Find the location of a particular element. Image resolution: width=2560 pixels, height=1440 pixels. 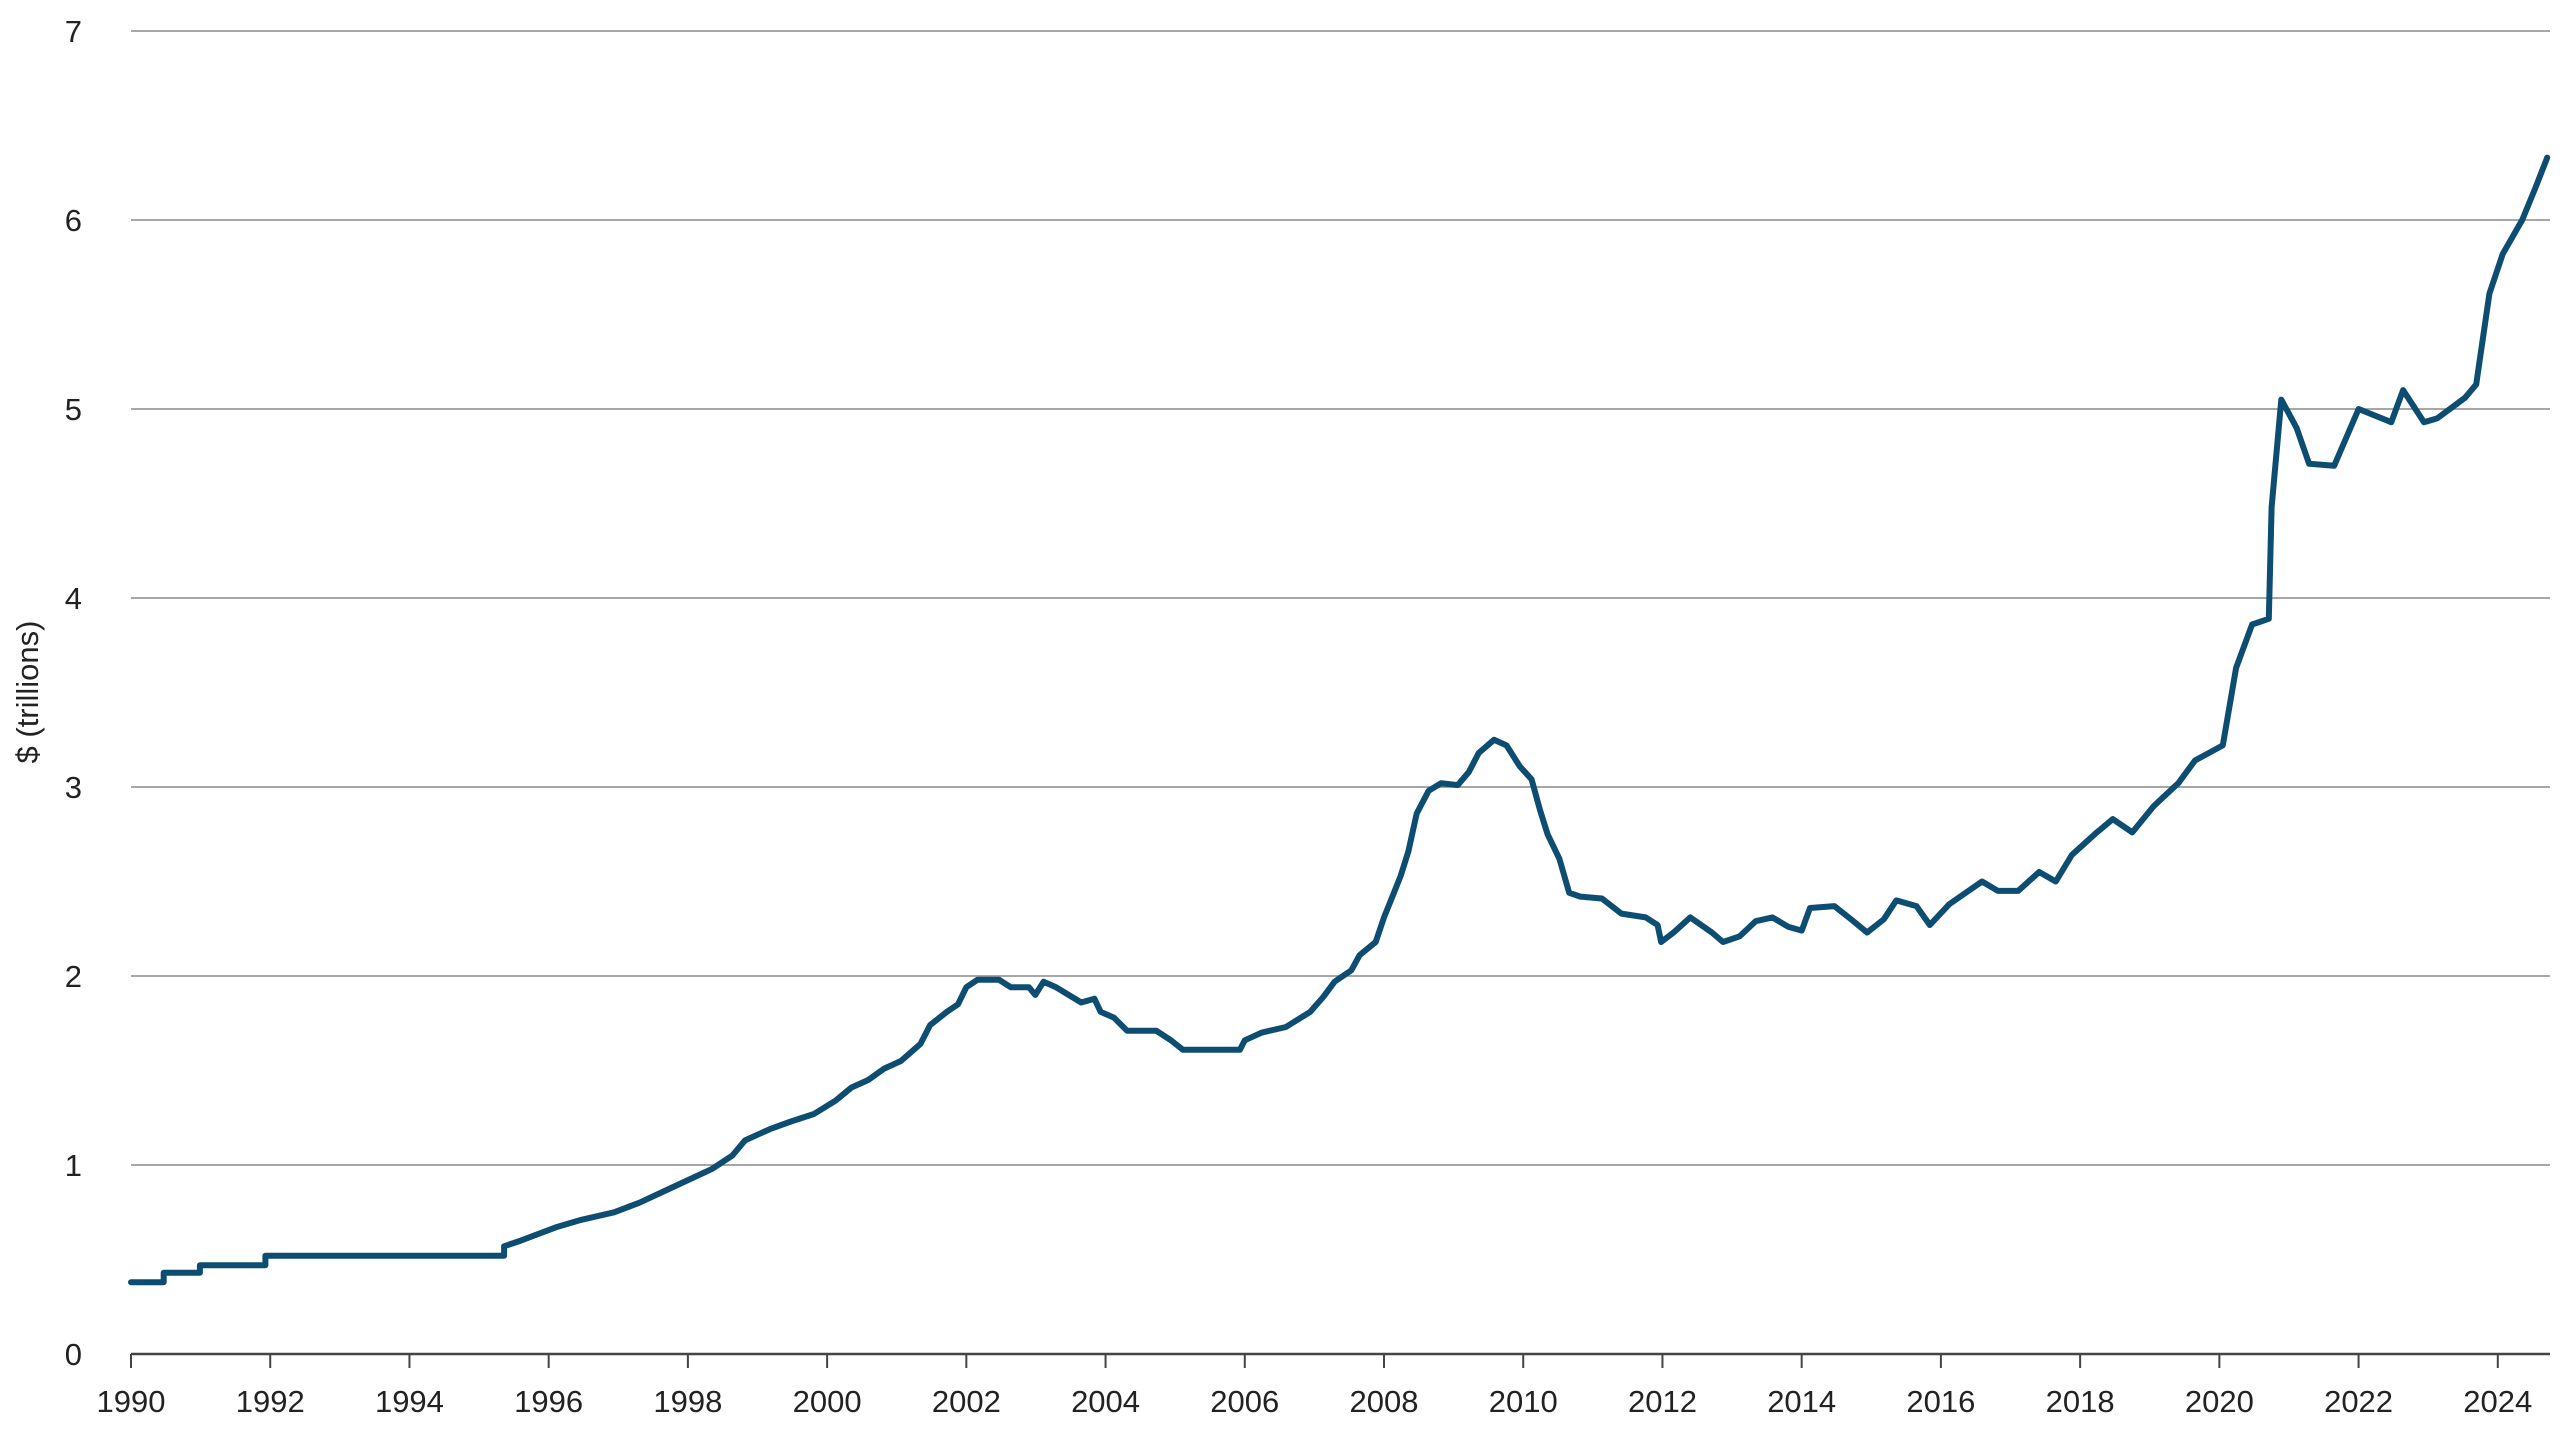

x-tick-label: 2024 is located at coordinates (2497, 1401).